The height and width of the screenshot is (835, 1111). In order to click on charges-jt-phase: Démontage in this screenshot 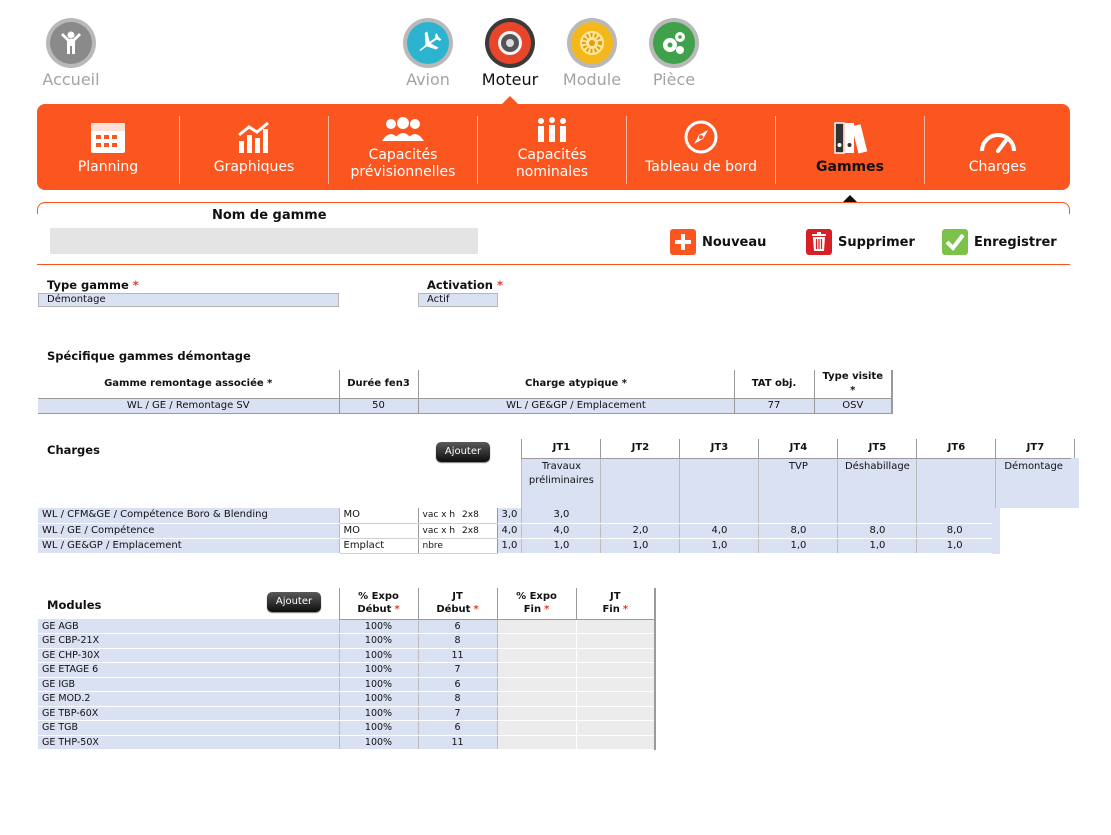, I will do `click(1037, 483)`.